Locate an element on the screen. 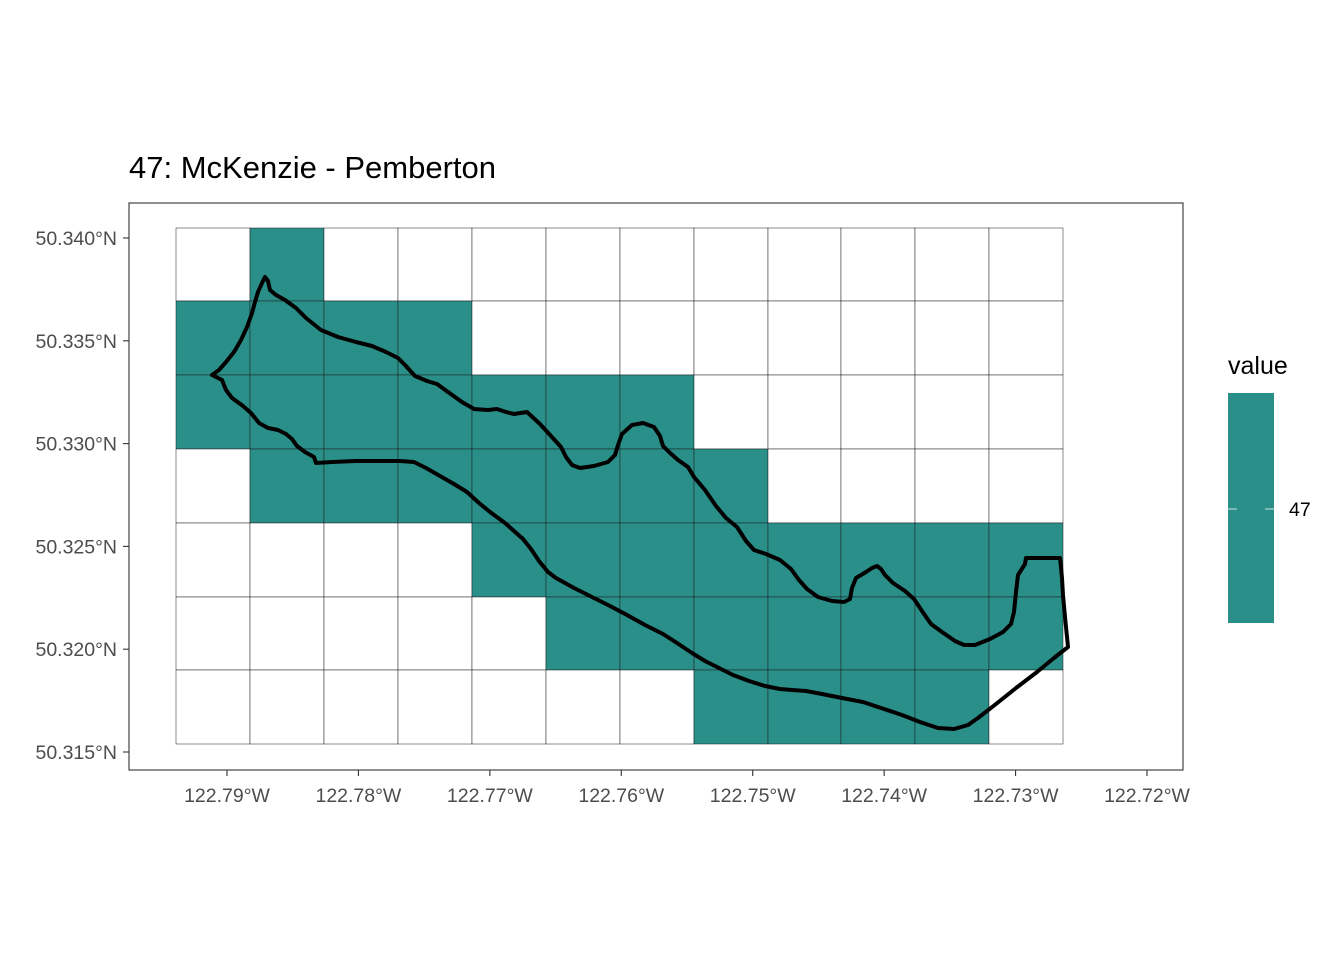  x-tick-label: 122.78°W is located at coordinates (358, 796).